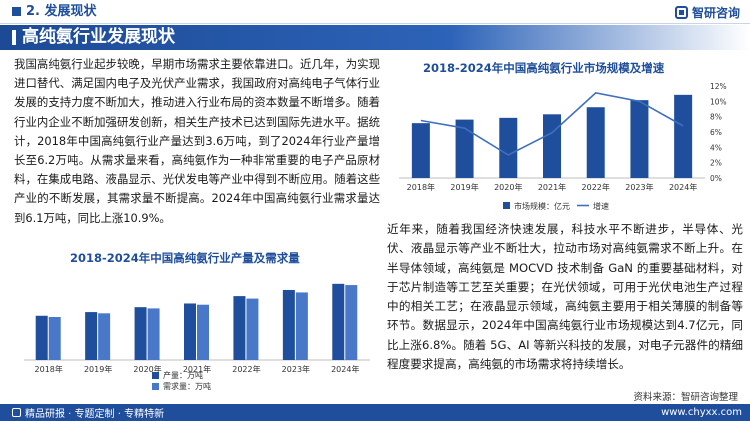 This screenshot has height=421, width=750. Describe the element at coordinates (95, 414) in the screenshot. I see `footer-slogan: 精品研报 · 专题定制 · 专精特新` at that location.